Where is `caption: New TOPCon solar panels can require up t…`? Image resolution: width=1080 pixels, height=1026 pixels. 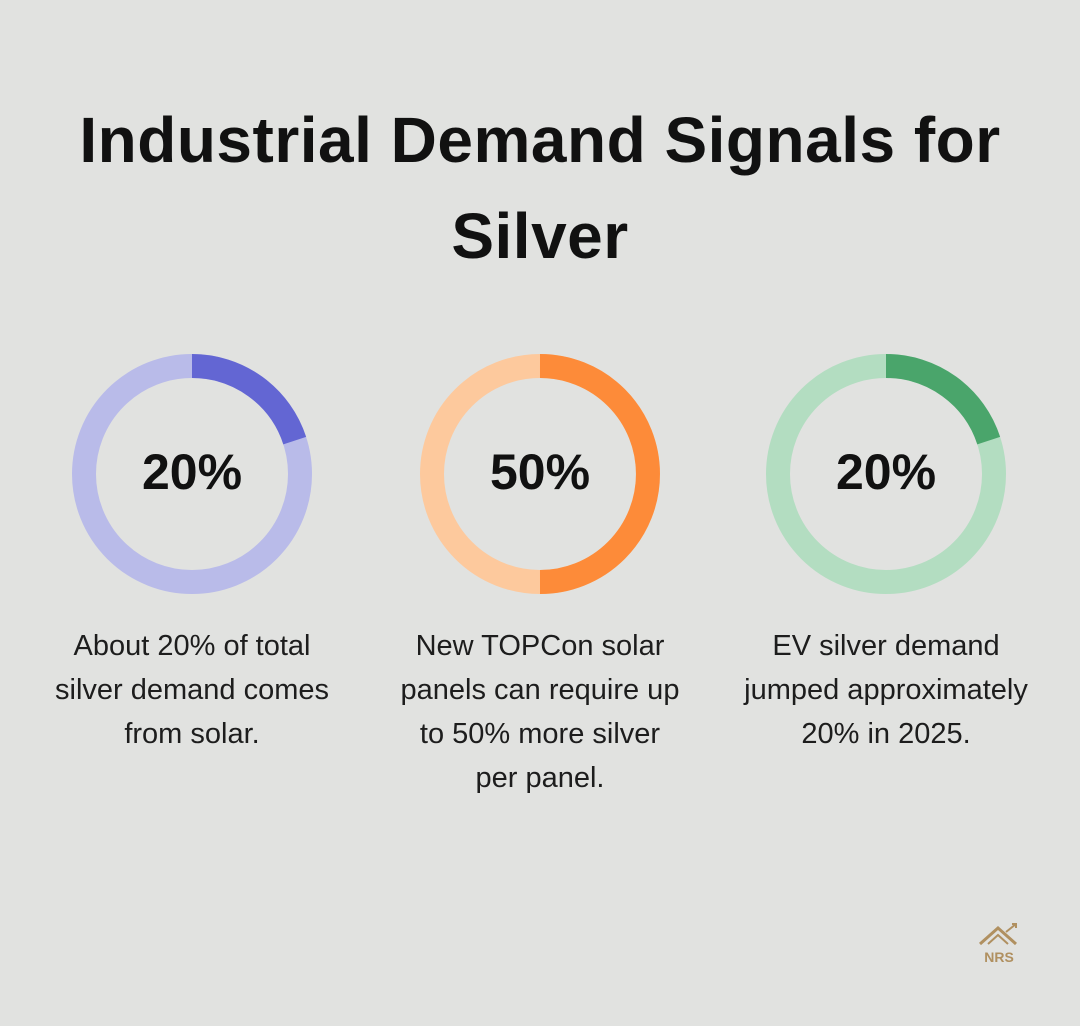 caption: New TOPCon solar panels can require up t… is located at coordinates (540, 712).